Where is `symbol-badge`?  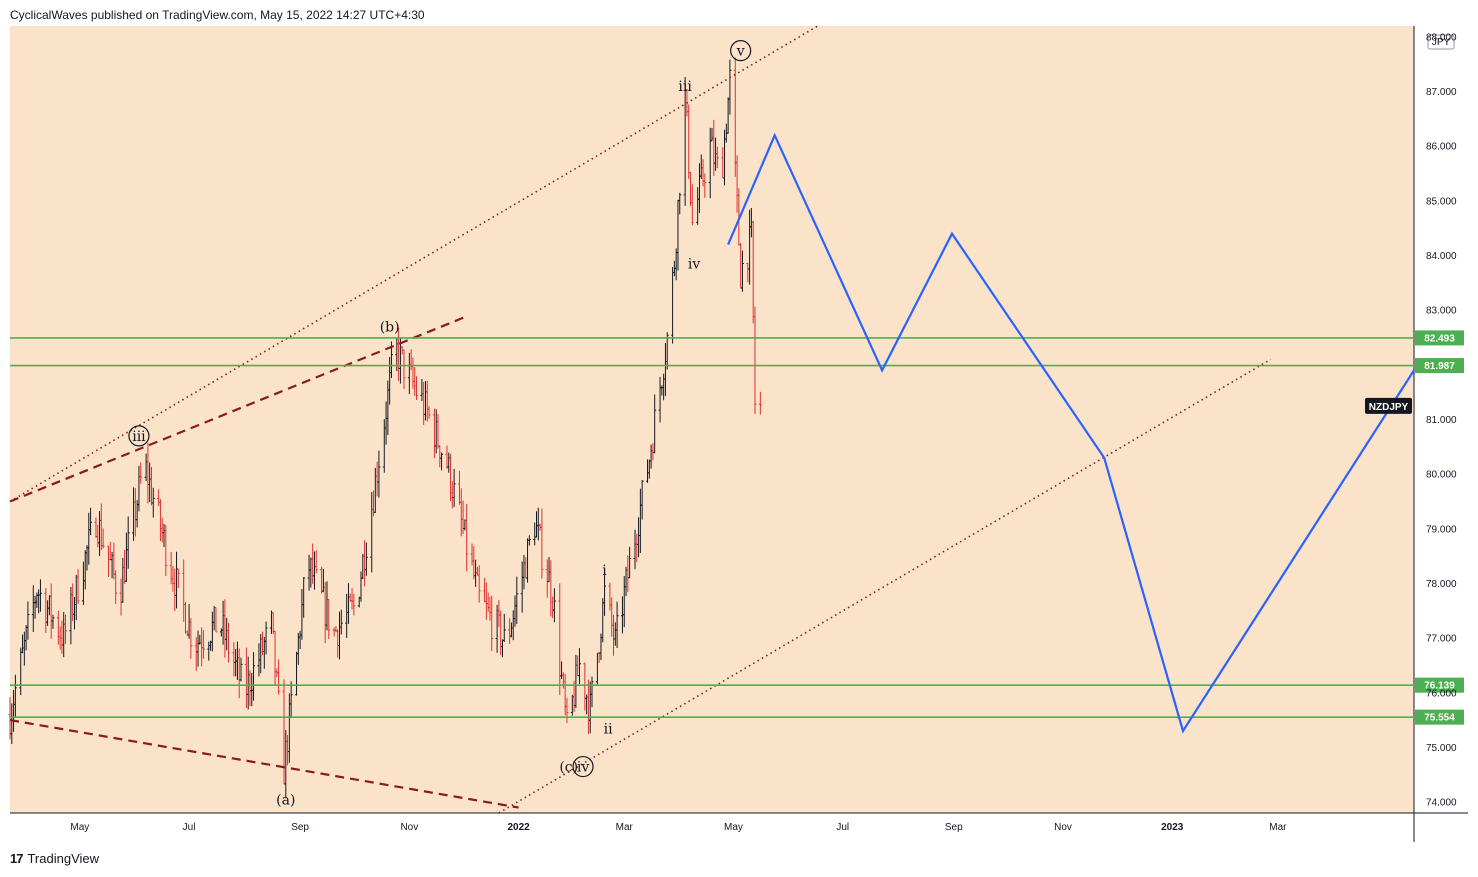 symbol-badge is located at coordinates (1388, 405).